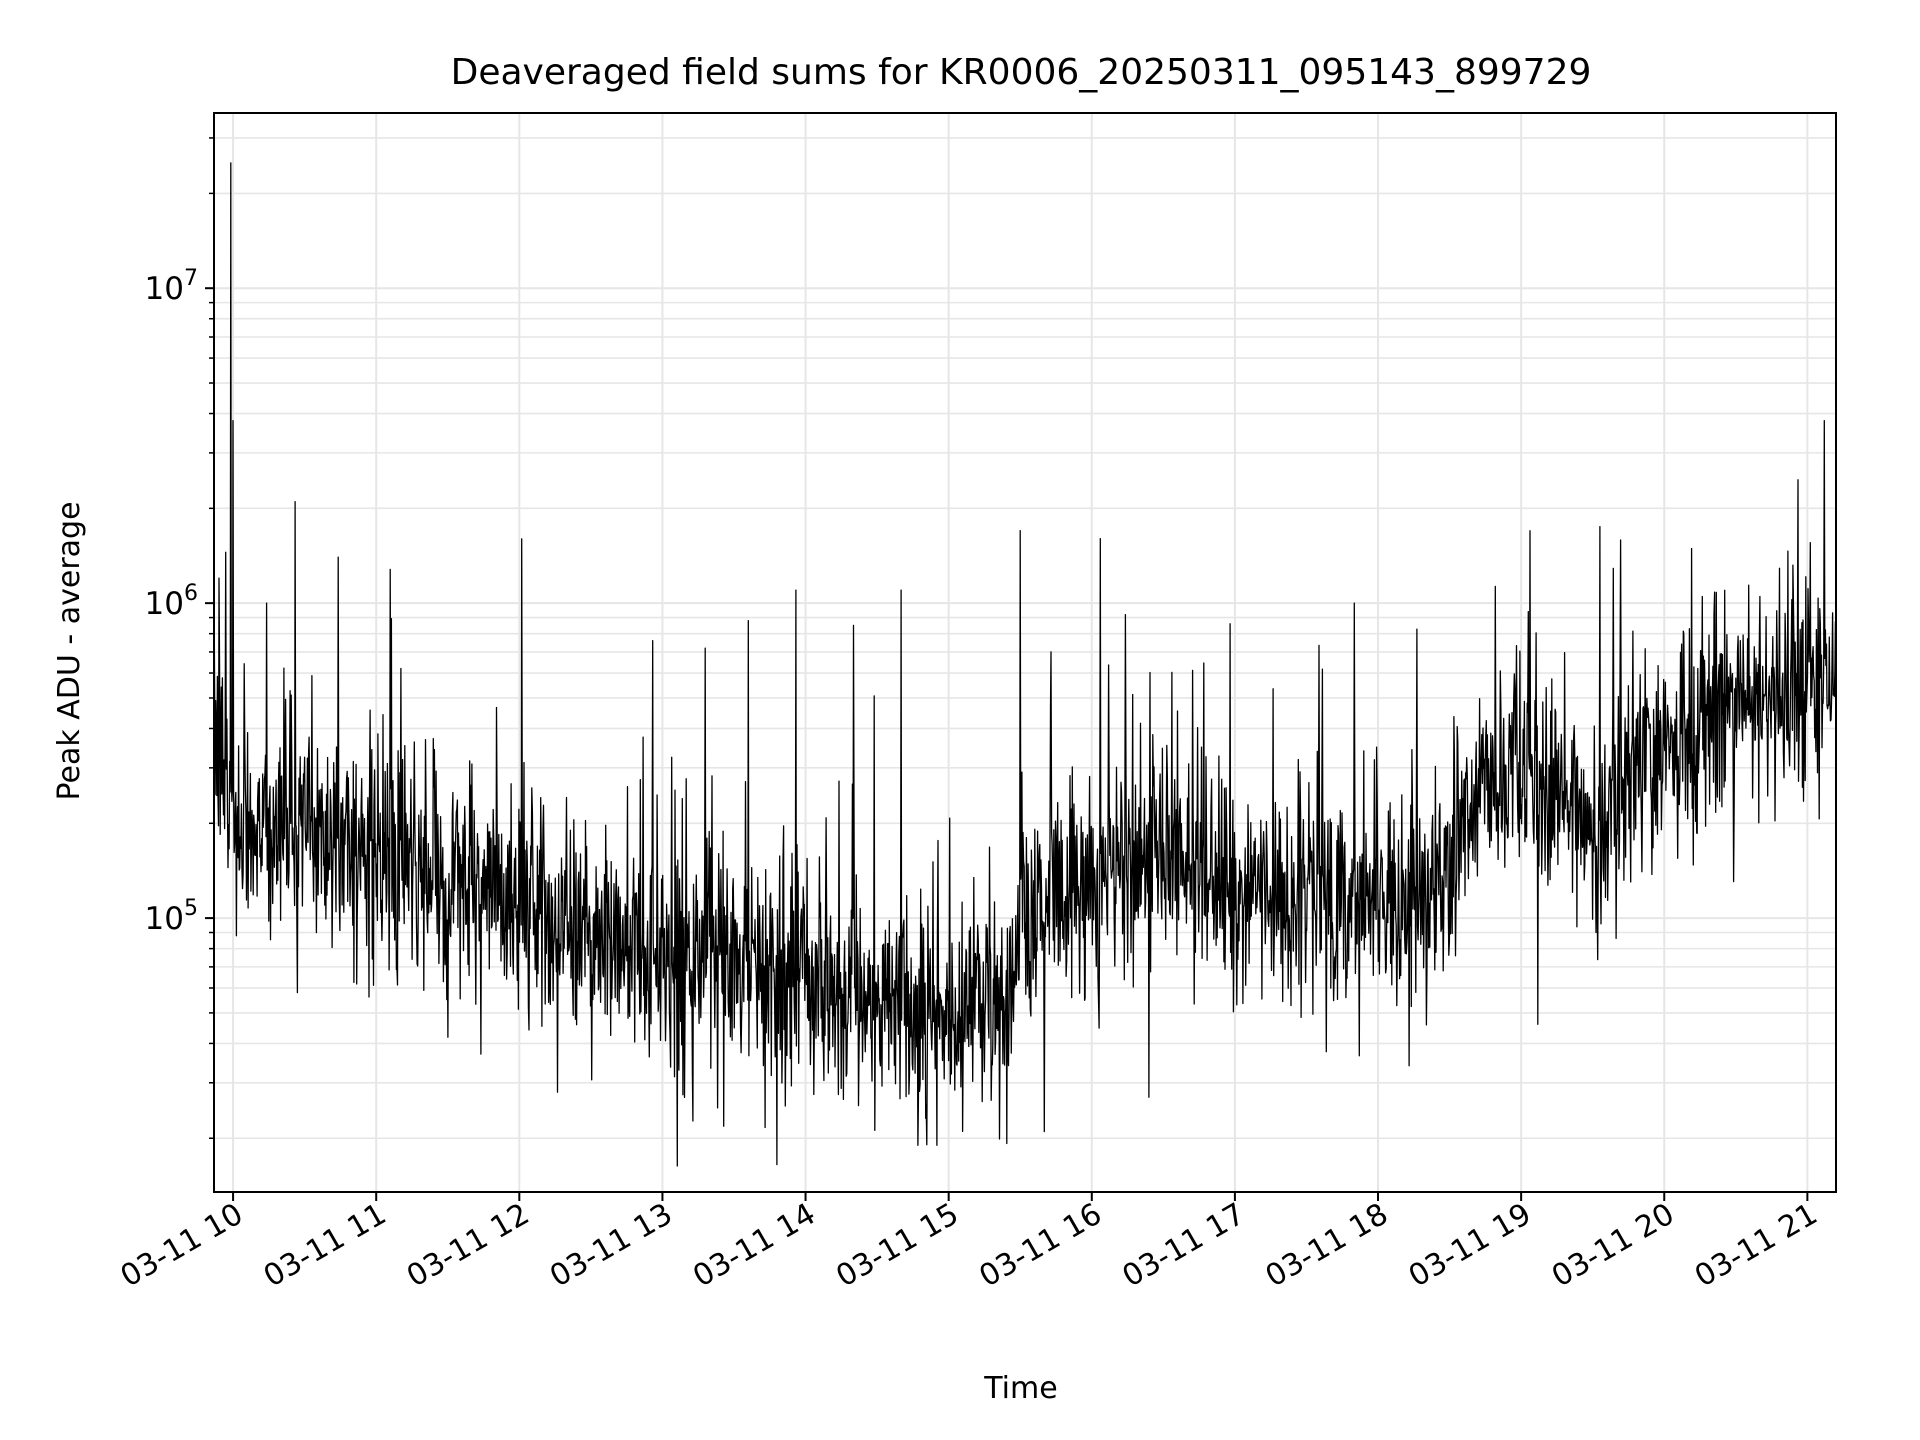 This screenshot has width=1920, height=1440. I want to click on y-axis-label: Peak ADU - average, so click(69, 650).